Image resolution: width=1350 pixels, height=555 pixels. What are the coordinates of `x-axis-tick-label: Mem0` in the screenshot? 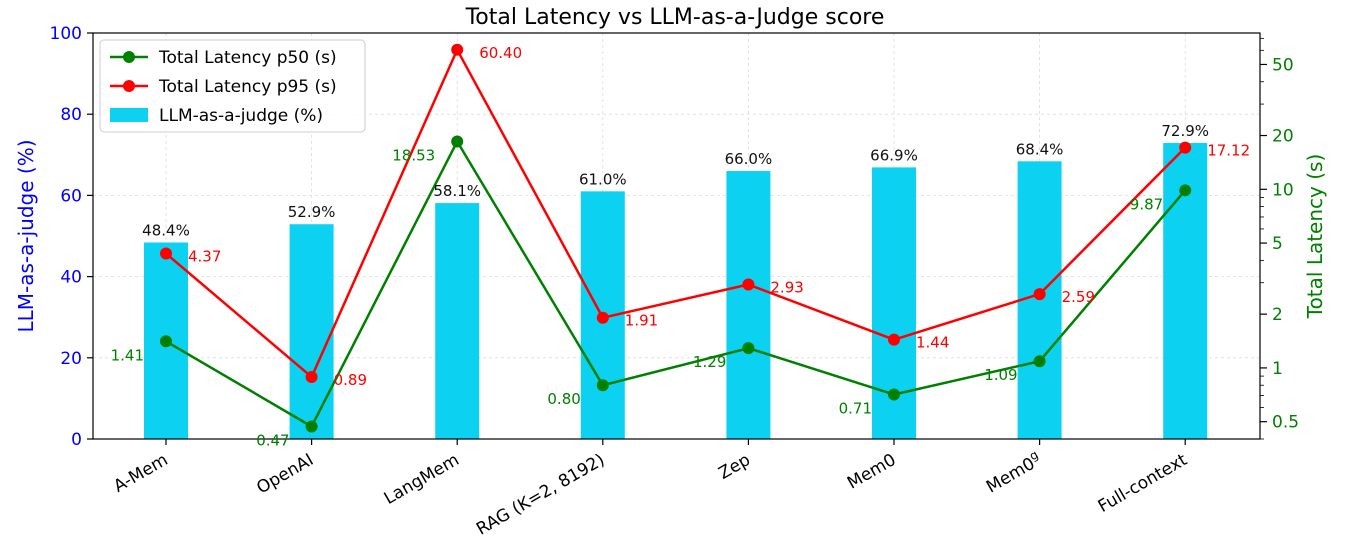 It's located at (871, 472).